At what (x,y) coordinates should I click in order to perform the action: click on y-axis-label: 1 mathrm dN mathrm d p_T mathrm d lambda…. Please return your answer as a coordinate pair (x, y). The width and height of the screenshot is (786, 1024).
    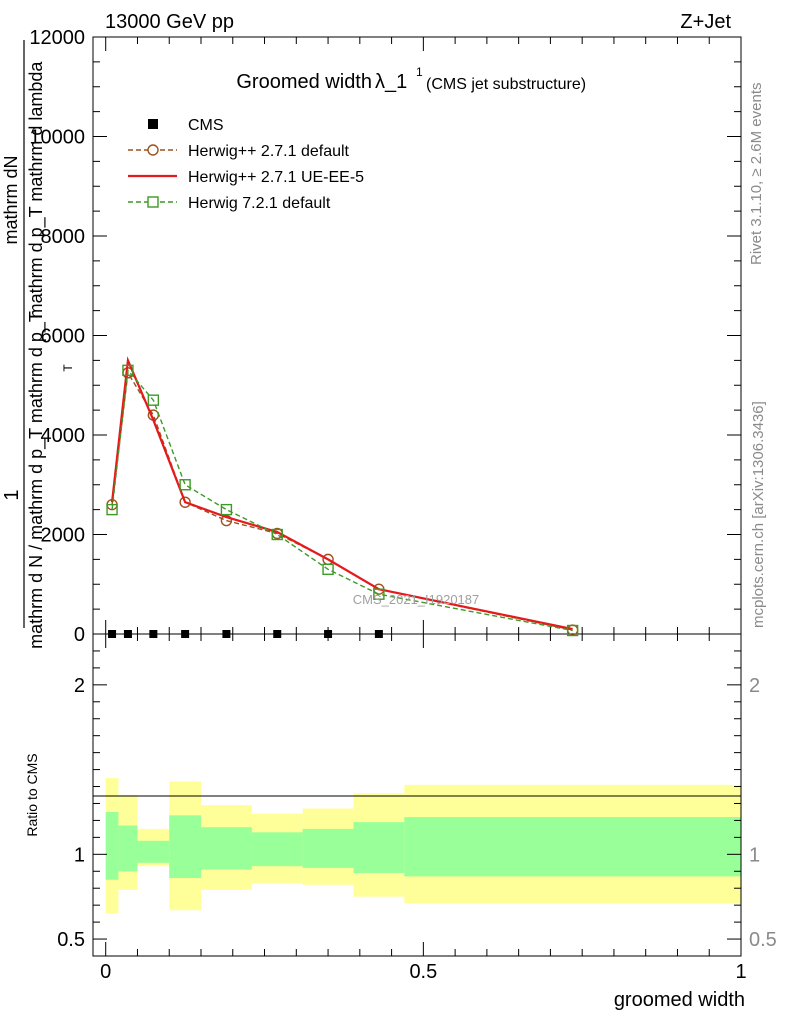
    Looking at the image, I should click on (38, 344).